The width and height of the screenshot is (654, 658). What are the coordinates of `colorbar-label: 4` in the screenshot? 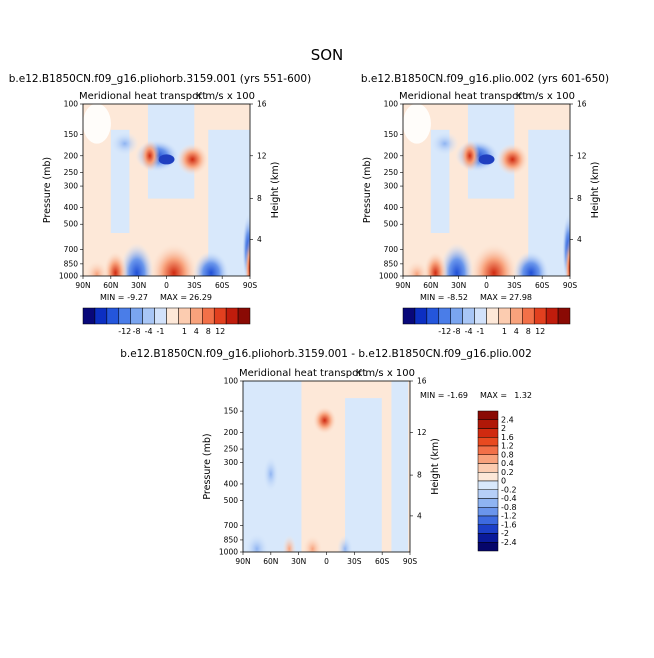 It's located at (516, 331).